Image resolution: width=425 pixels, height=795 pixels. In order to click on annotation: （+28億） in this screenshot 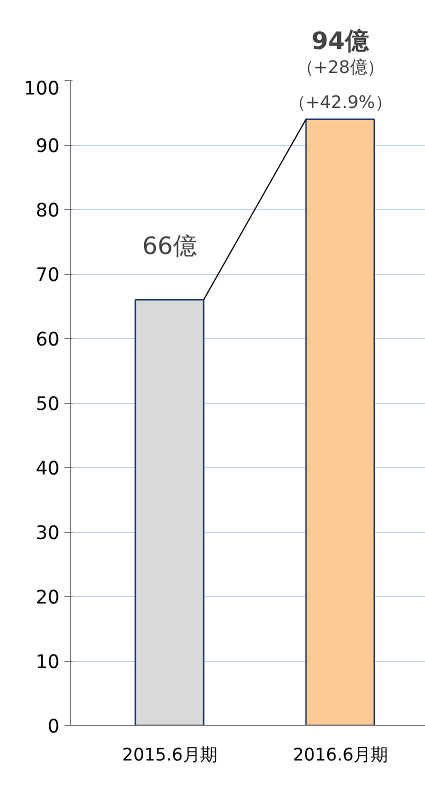, I will do `click(340, 68)`.